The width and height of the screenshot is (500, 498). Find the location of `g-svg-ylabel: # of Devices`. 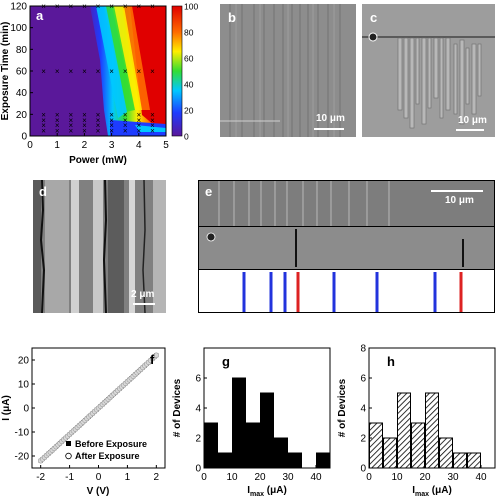

g-svg-ylabel: # of Devices is located at coordinates (177, 407).